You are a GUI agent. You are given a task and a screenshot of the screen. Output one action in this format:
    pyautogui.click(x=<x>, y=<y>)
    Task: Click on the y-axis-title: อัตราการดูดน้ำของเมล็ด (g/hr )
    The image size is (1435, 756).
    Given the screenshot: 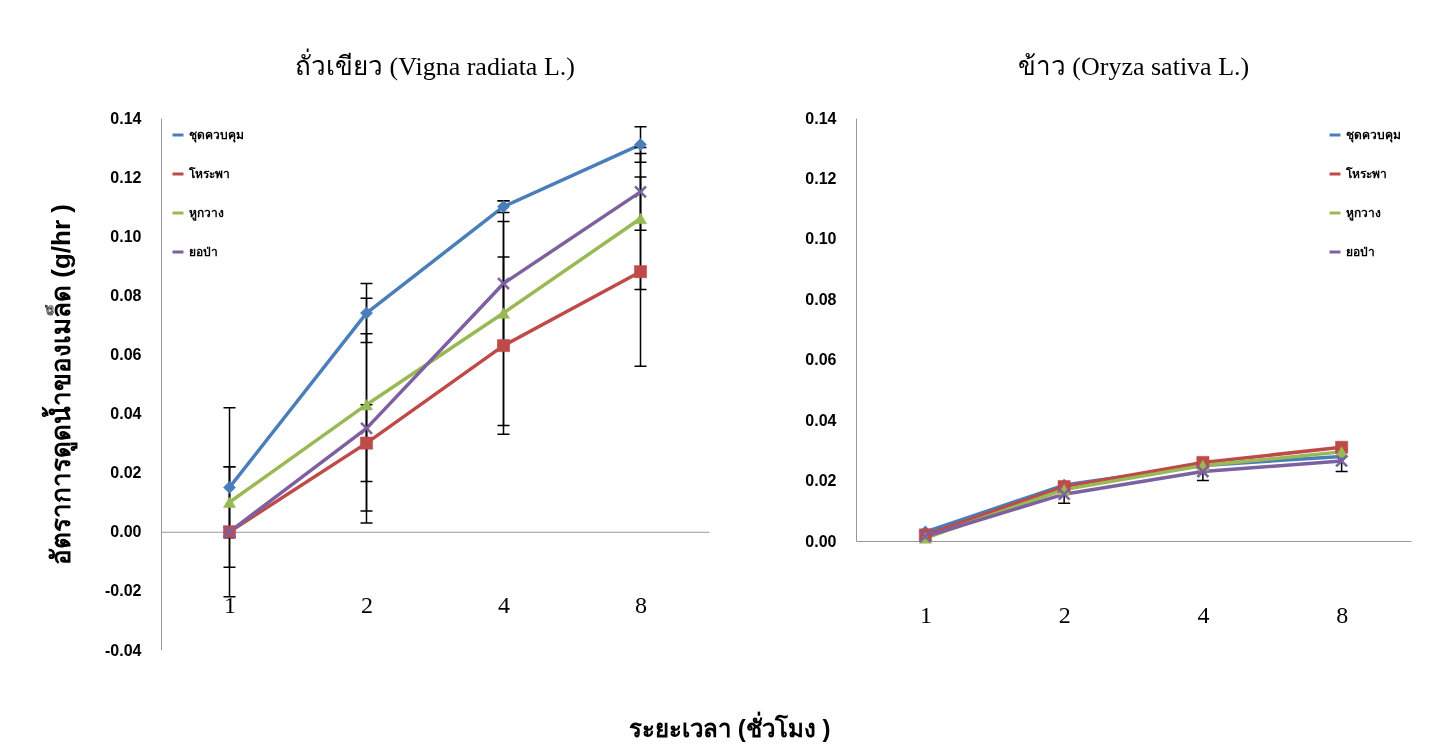 What is the action you would take?
    pyautogui.click(x=60, y=384)
    